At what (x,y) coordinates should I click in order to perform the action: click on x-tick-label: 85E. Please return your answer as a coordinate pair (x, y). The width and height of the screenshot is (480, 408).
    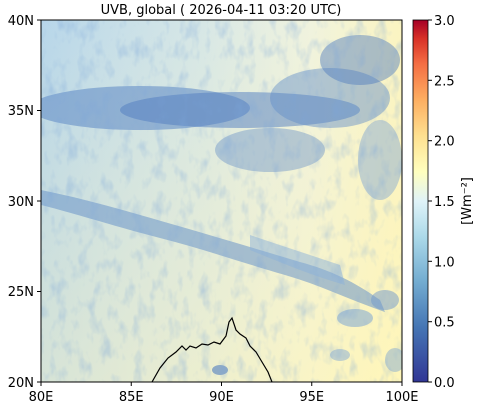
    Looking at the image, I should click on (131, 397).